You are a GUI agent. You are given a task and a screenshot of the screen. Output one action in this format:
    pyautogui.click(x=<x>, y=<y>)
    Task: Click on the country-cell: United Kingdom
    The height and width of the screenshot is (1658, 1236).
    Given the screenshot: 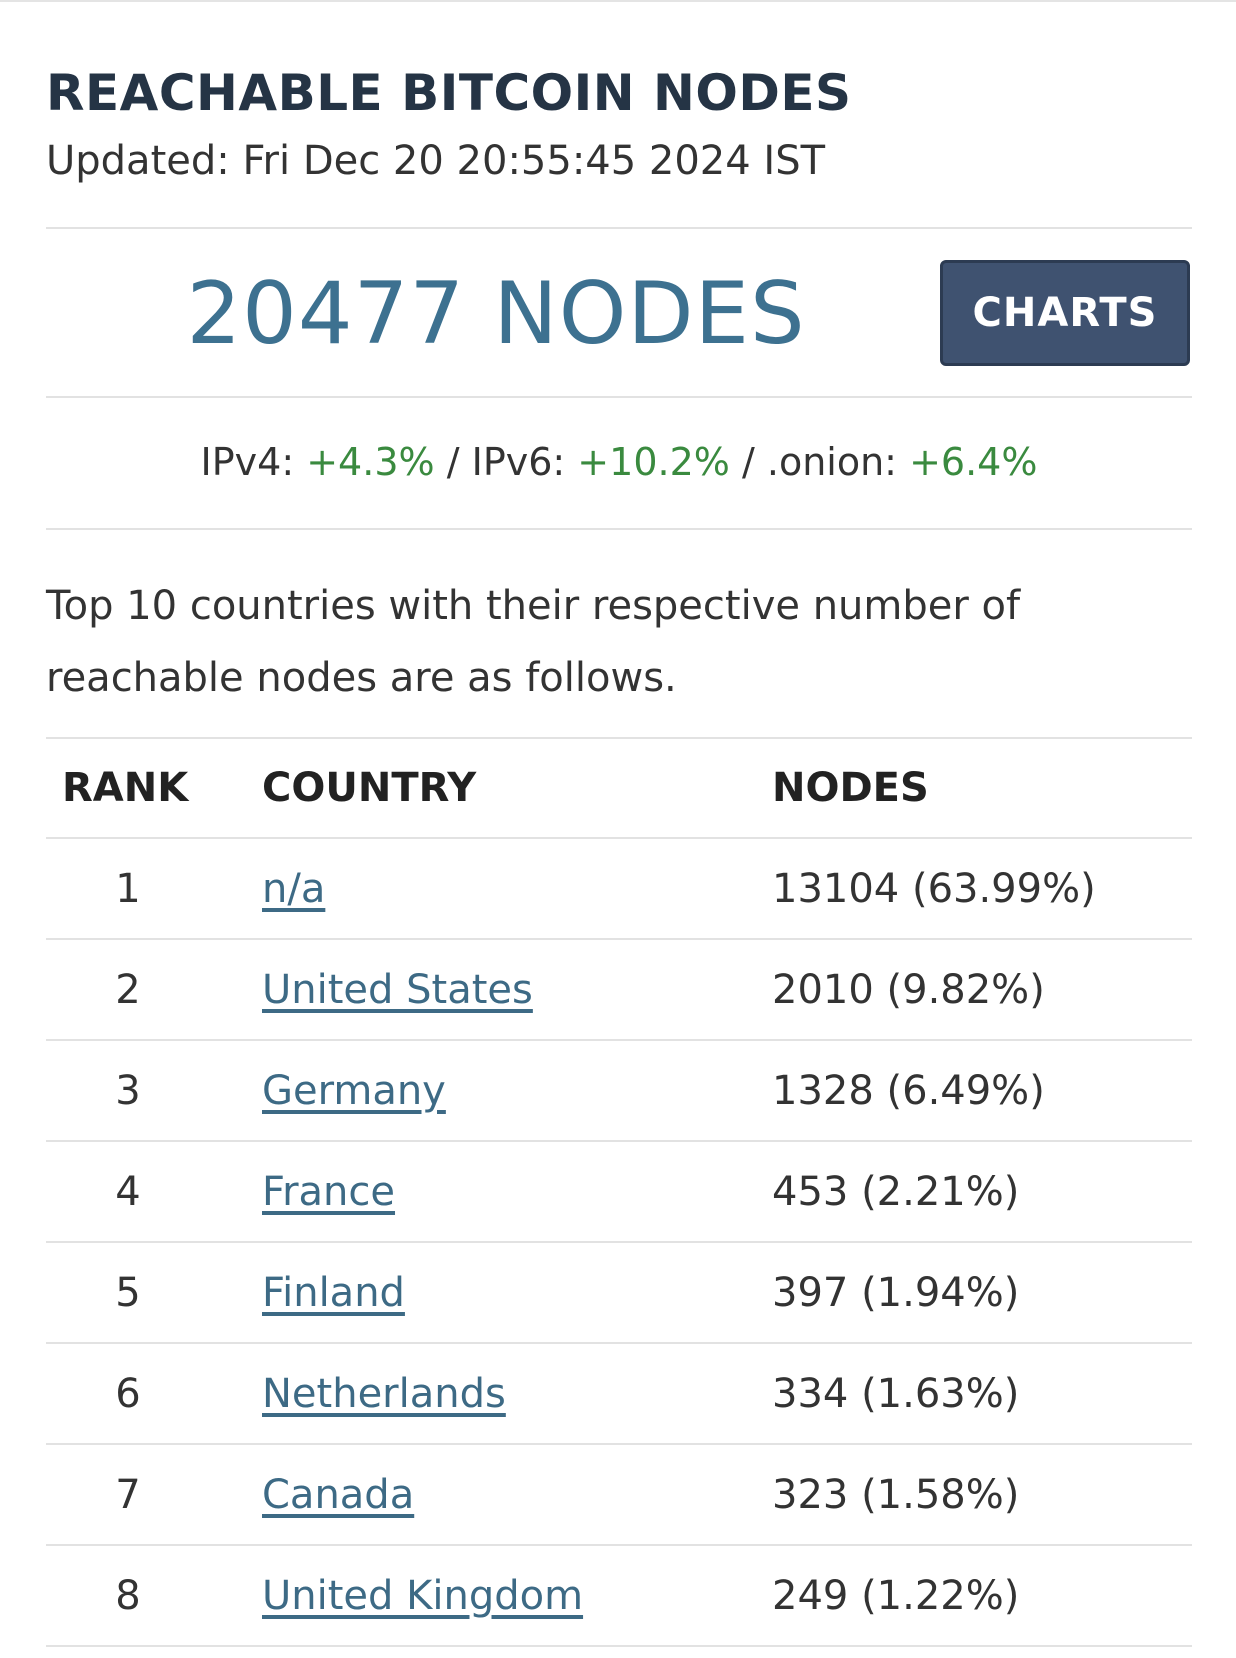 What is the action you would take?
    pyautogui.click(x=517, y=1596)
    